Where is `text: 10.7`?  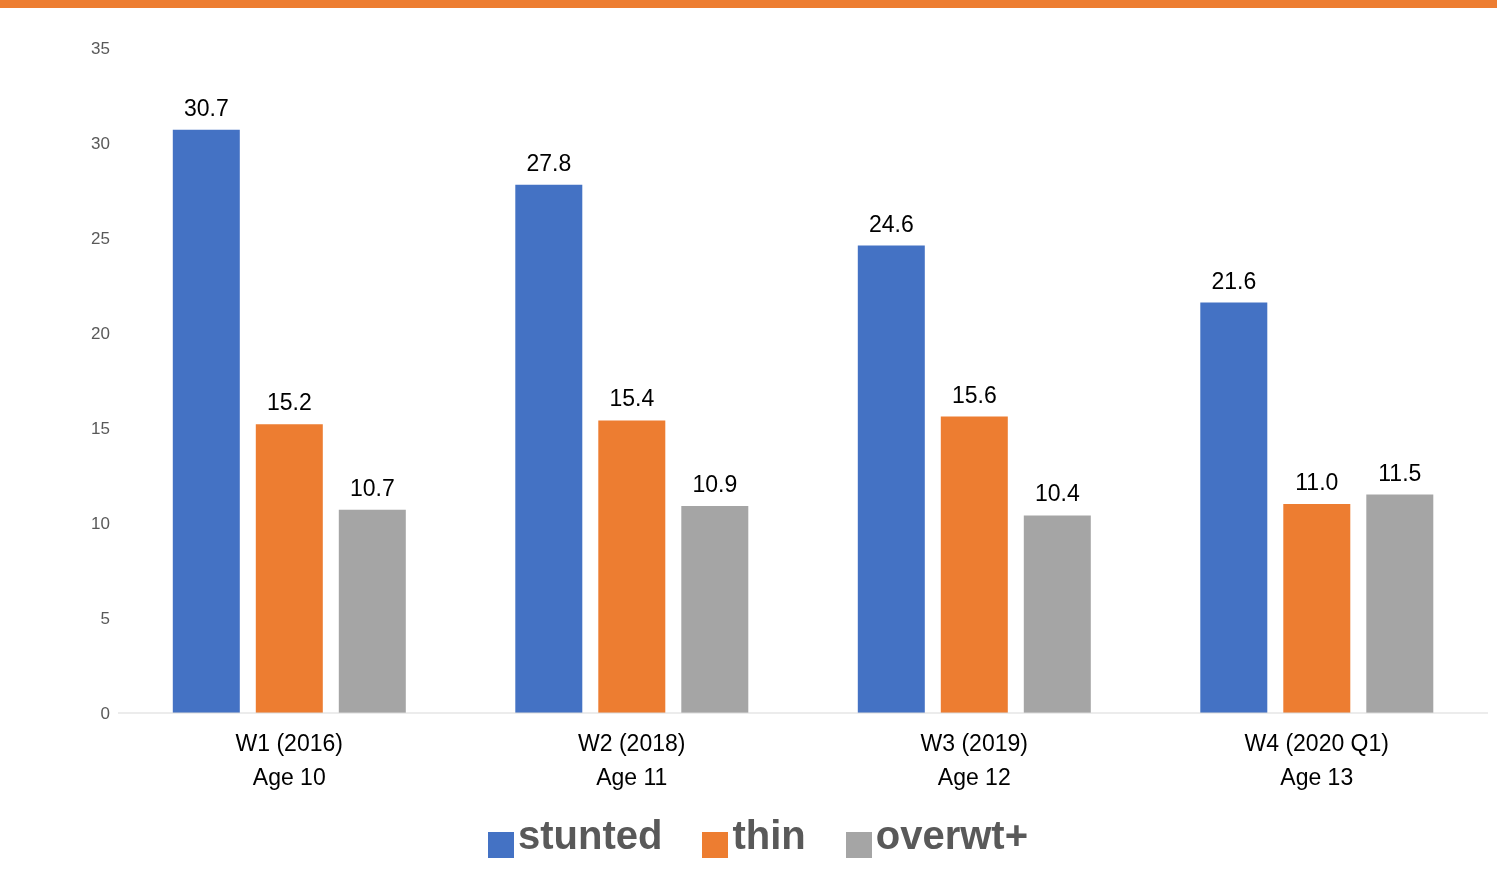
text: 10.7 is located at coordinates (372, 487).